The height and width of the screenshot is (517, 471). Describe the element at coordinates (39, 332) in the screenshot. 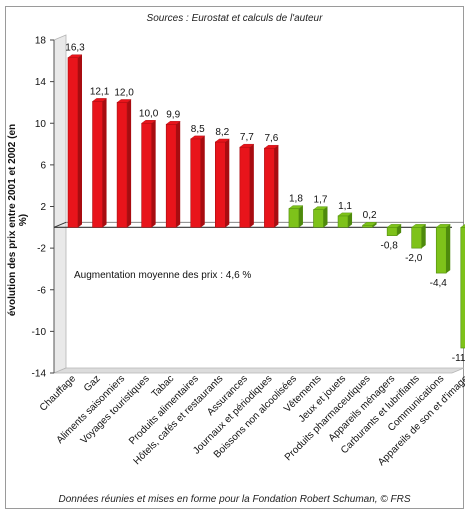

I see `y-tick-label: -10` at that location.